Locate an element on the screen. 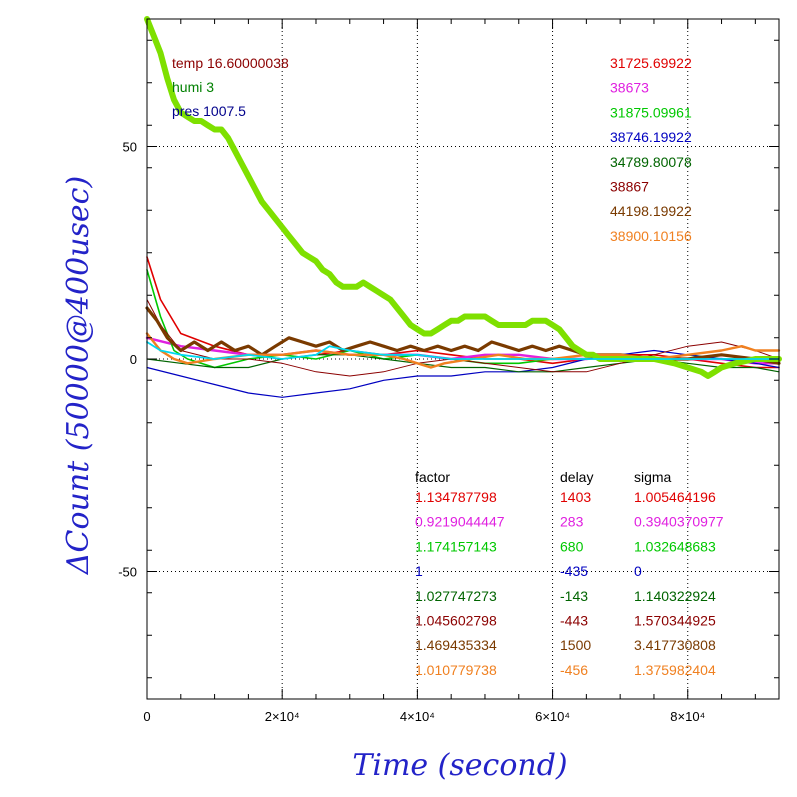 The width and height of the screenshot is (797, 797). y-tick-label: 50 is located at coordinates (130, 147).